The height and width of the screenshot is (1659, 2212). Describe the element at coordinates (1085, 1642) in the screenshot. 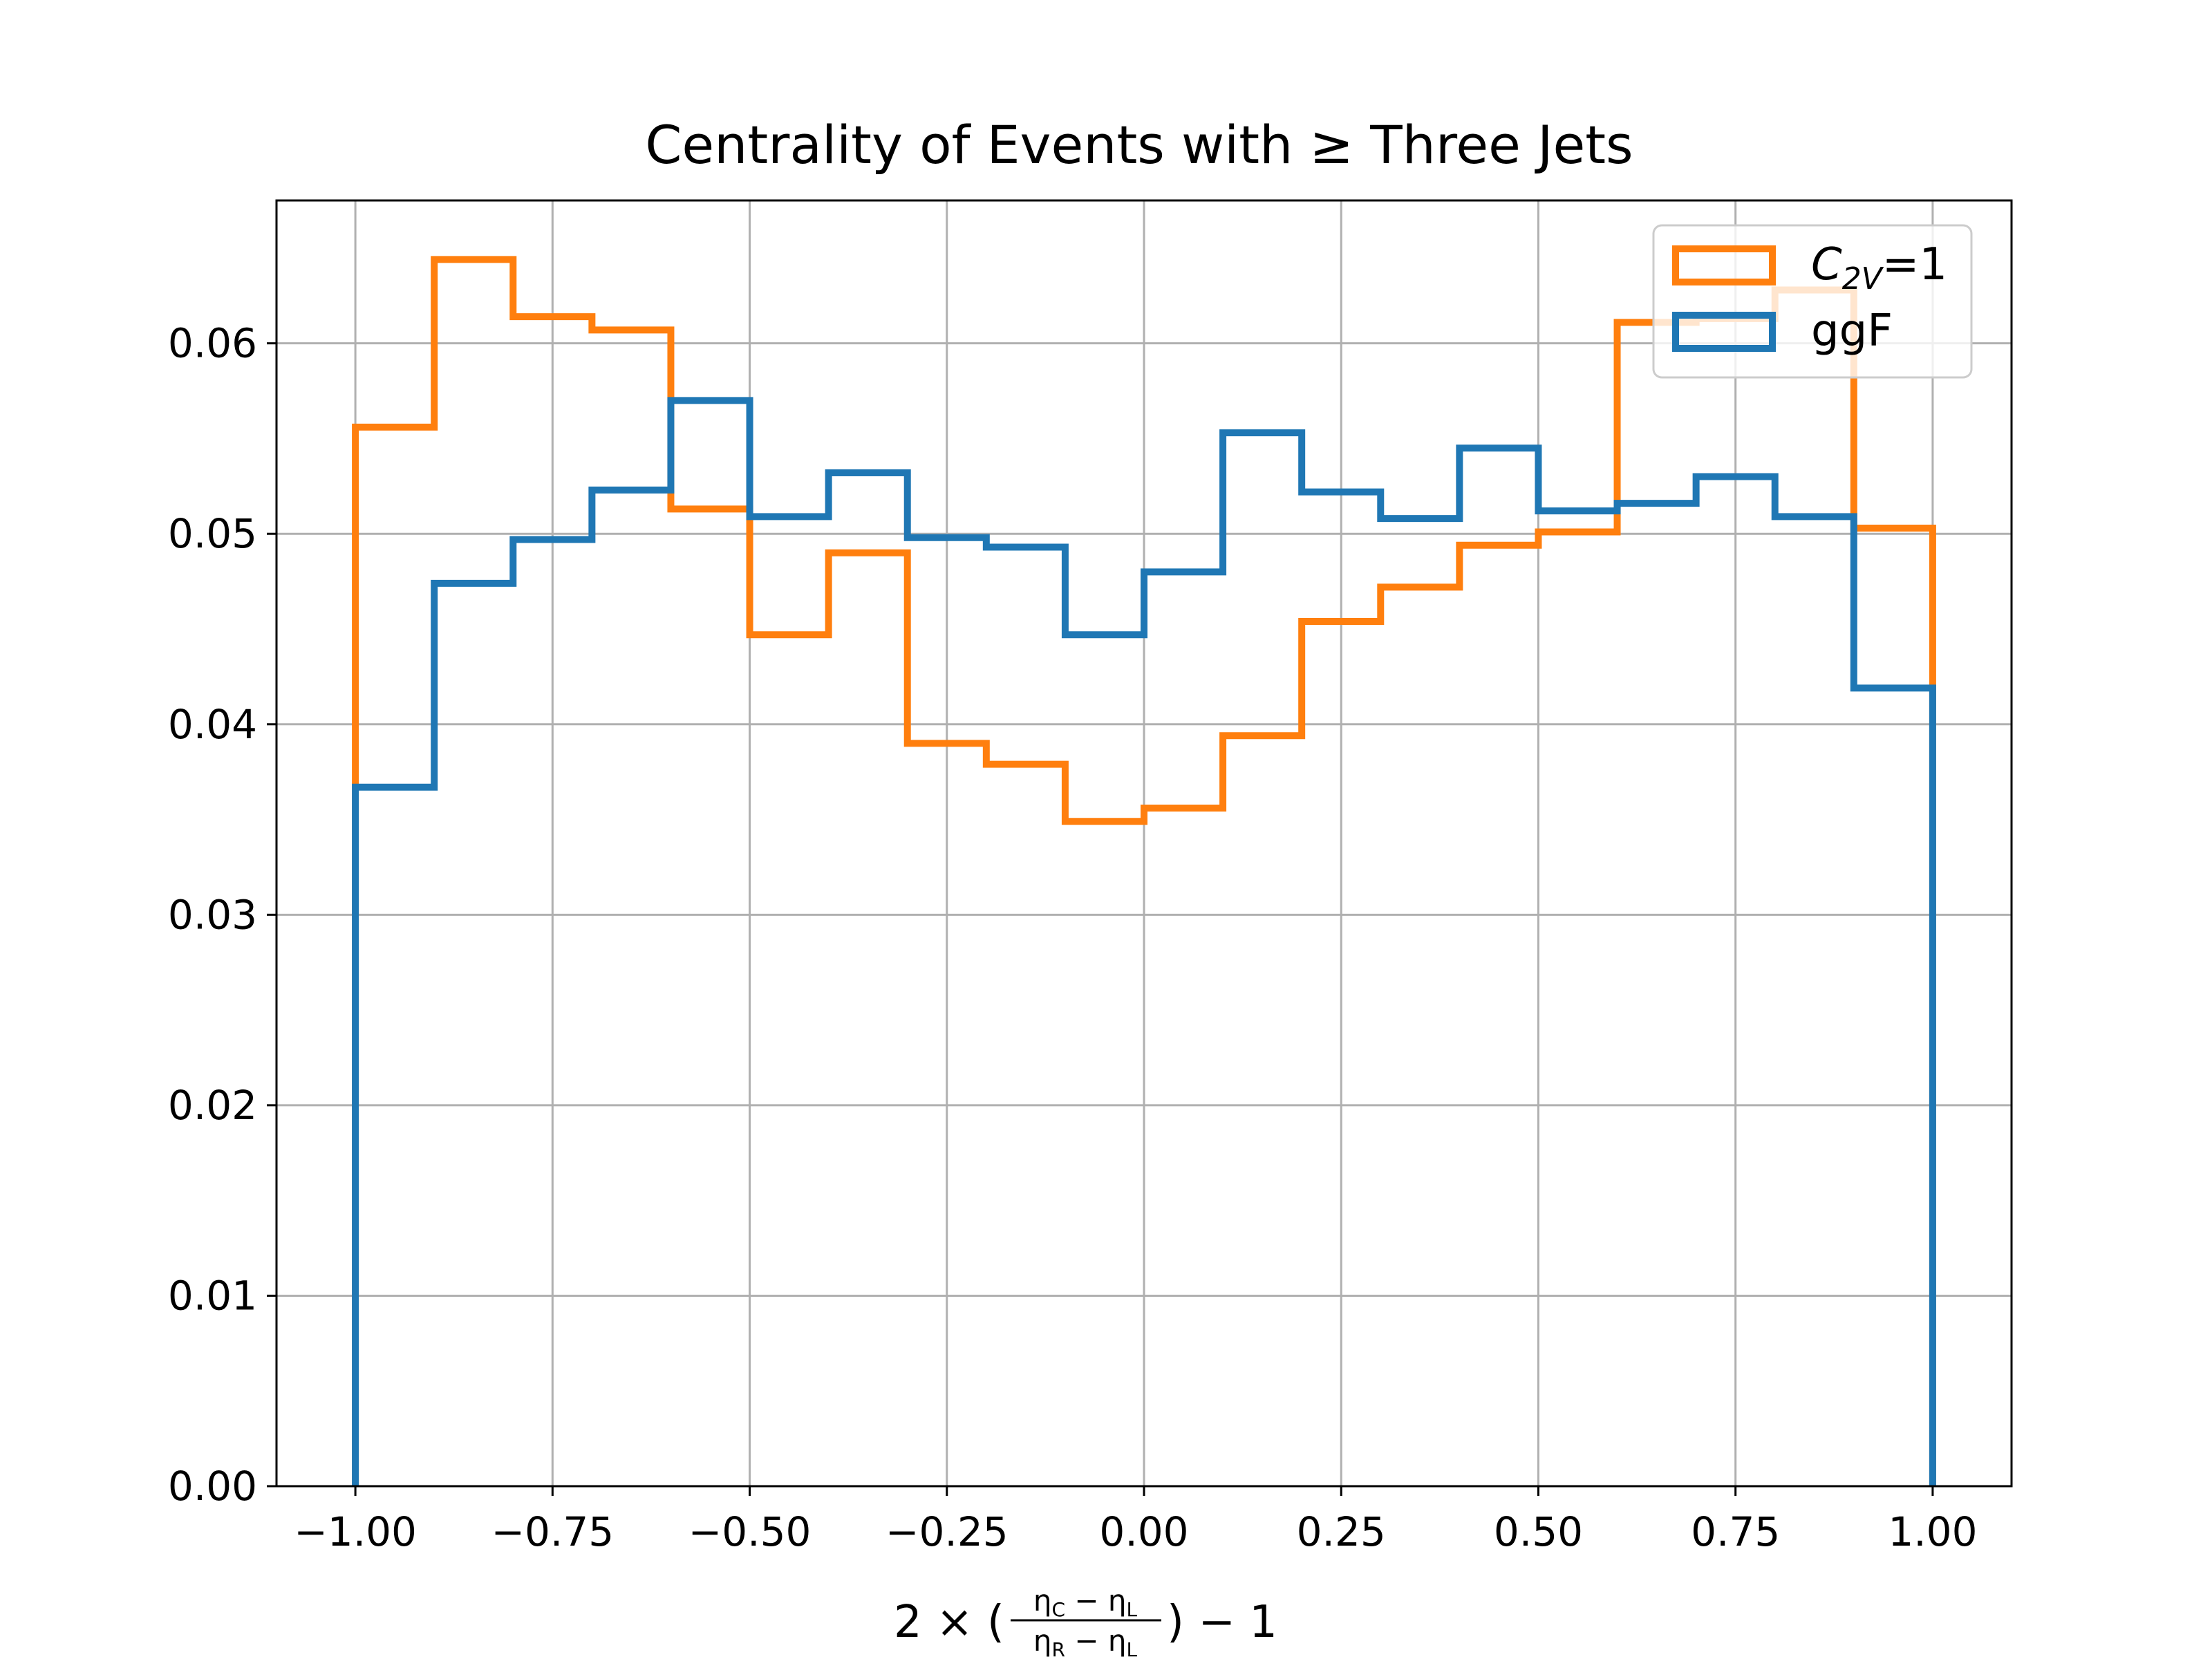

I see `x-axis-label-denominator: ηR − ηL` at that location.